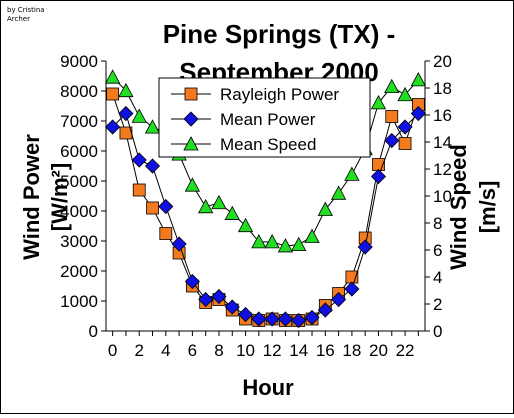 This screenshot has width=514, height=418. I want to click on right-tick-label: 12, so click(442, 169).